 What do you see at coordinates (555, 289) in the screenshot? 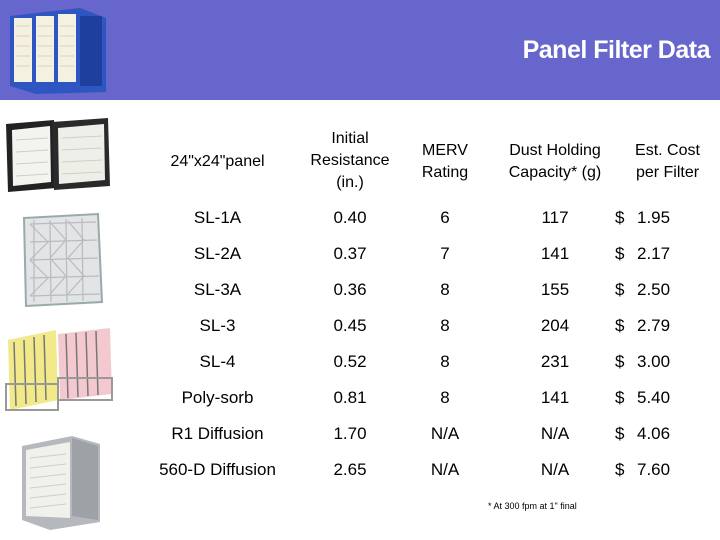
I see `cell-dust: 155` at bounding box center [555, 289].